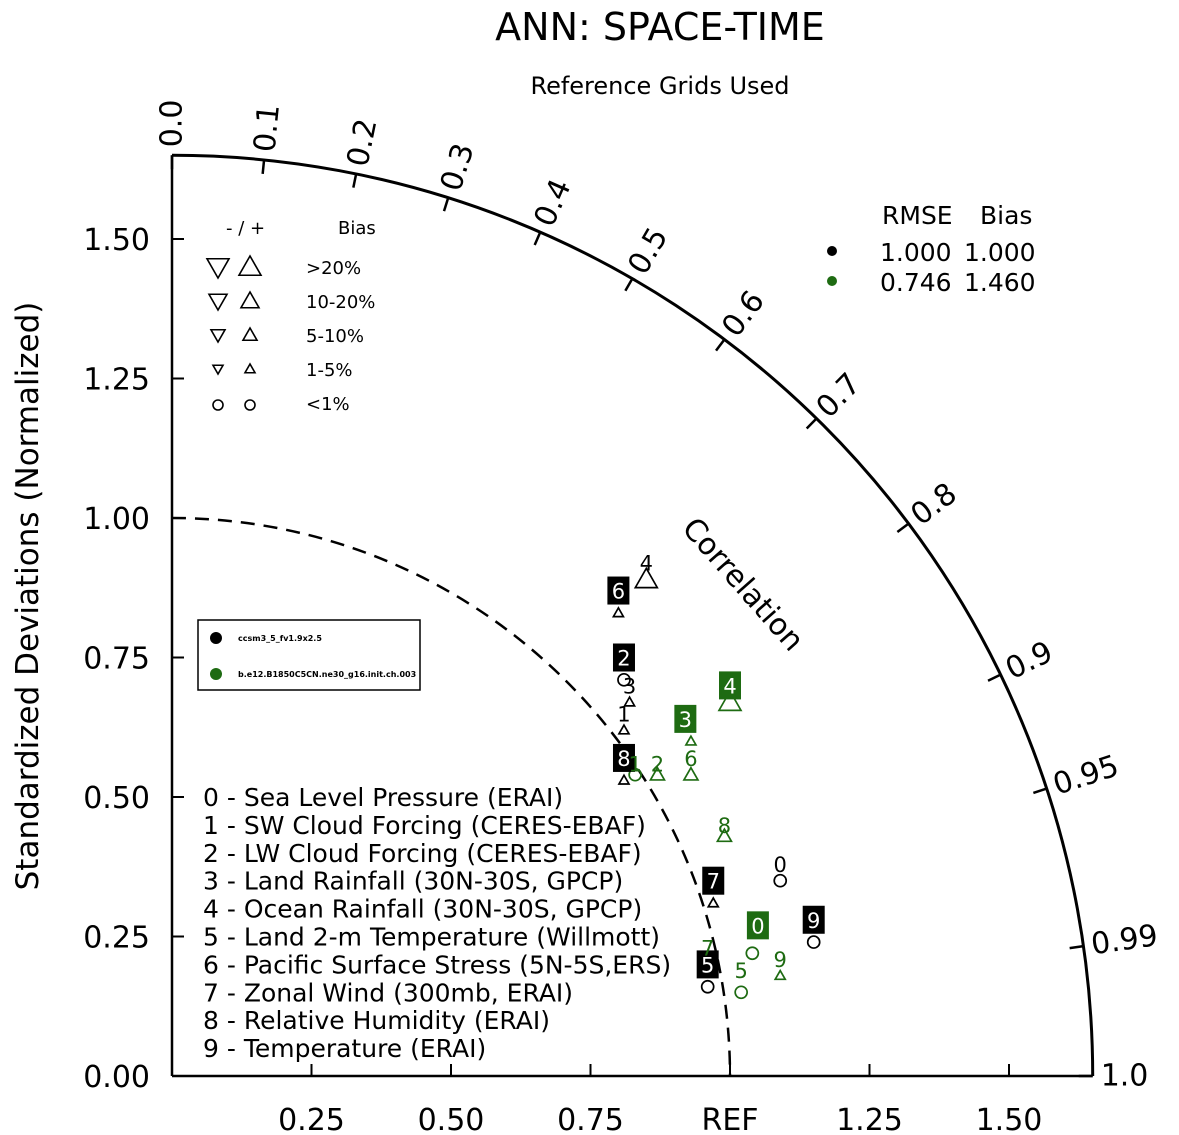 The height and width of the screenshot is (1135, 1179). What do you see at coordinates (437, 964) in the screenshot?
I see `variable-list-item: 6 - Pacific Surface Stress (5N-5S,ERS)` at bounding box center [437, 964].